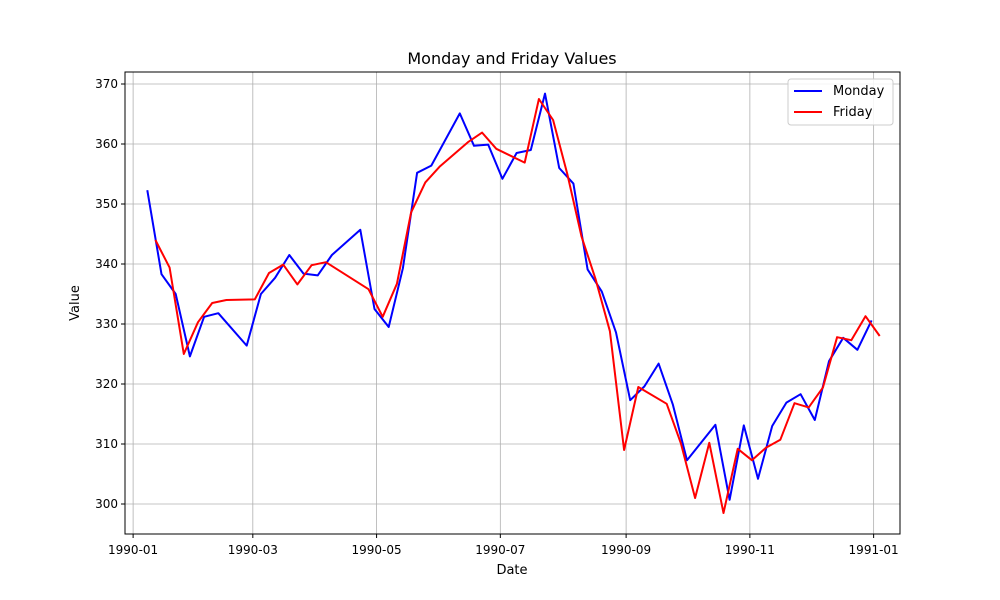 The image size is (1000, 600). What do you see at coordinates (253, 550) in the screenshot?
I see `x-tick-label: 1990-03` at bounding box center [253, 550].